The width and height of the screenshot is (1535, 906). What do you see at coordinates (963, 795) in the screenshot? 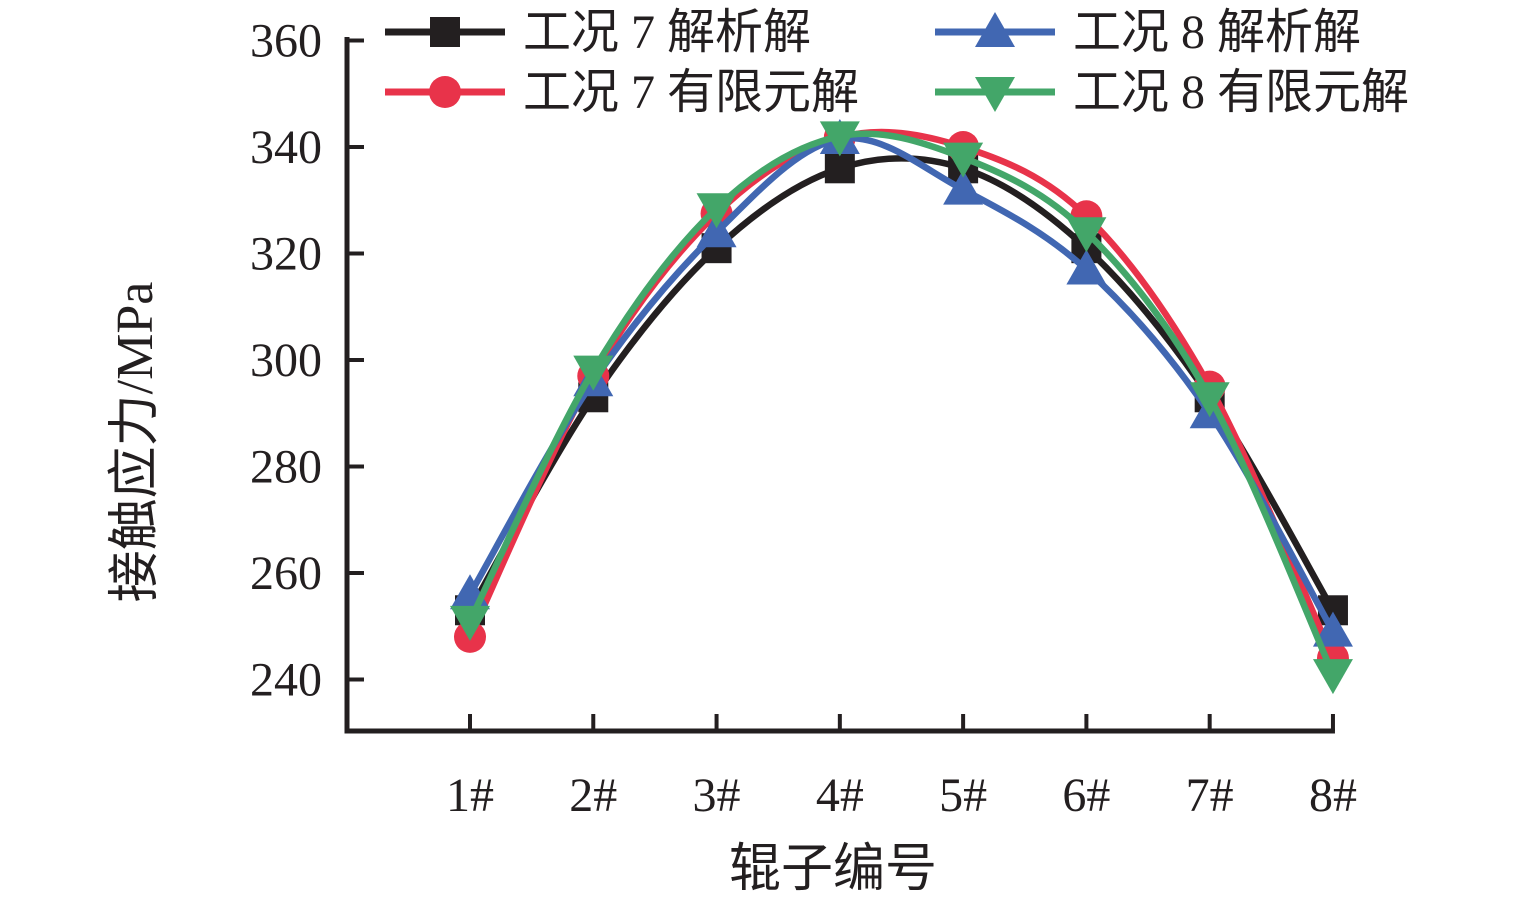
I see `x-tick-label: 5#` at bounding box center [963, 795].